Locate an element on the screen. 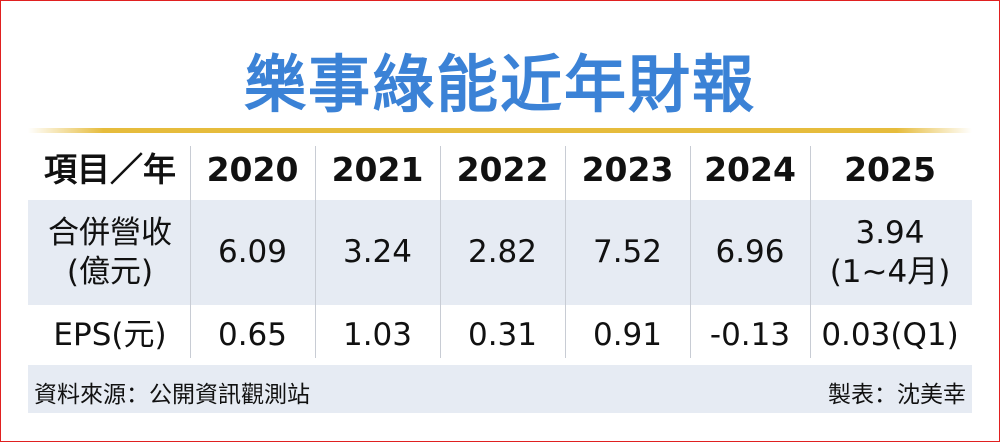 The width and height of the screenshot is (1000, 442). cell: 2024 is located at coordinates (750, 170).